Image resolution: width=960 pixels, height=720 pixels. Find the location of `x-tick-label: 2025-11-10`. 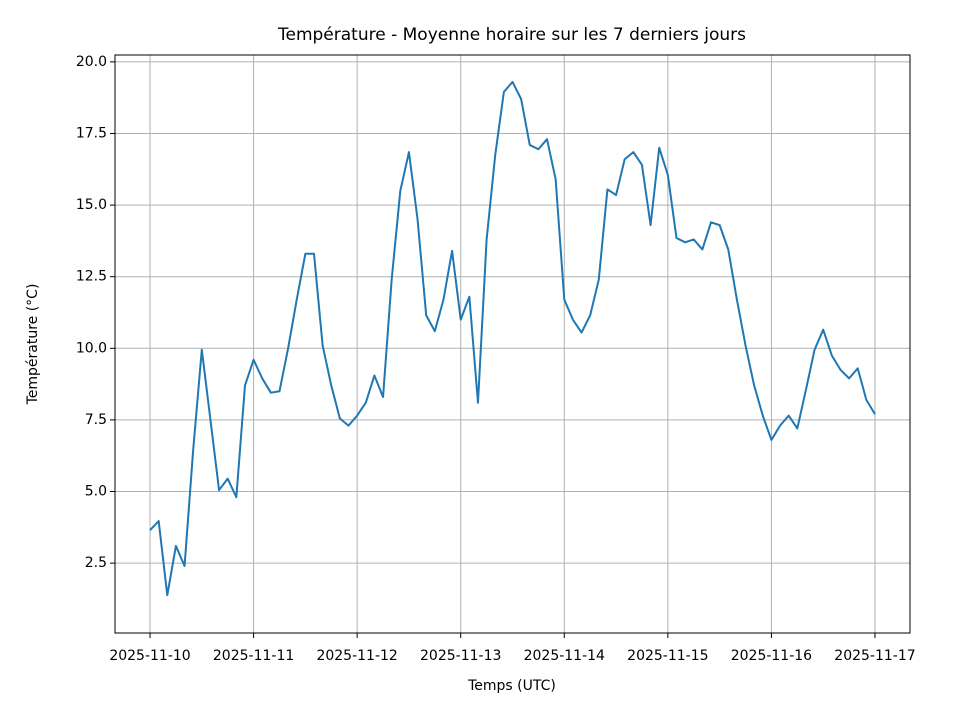

x-tick-label: 2025-11-10 is located at coordinates (149, 656).